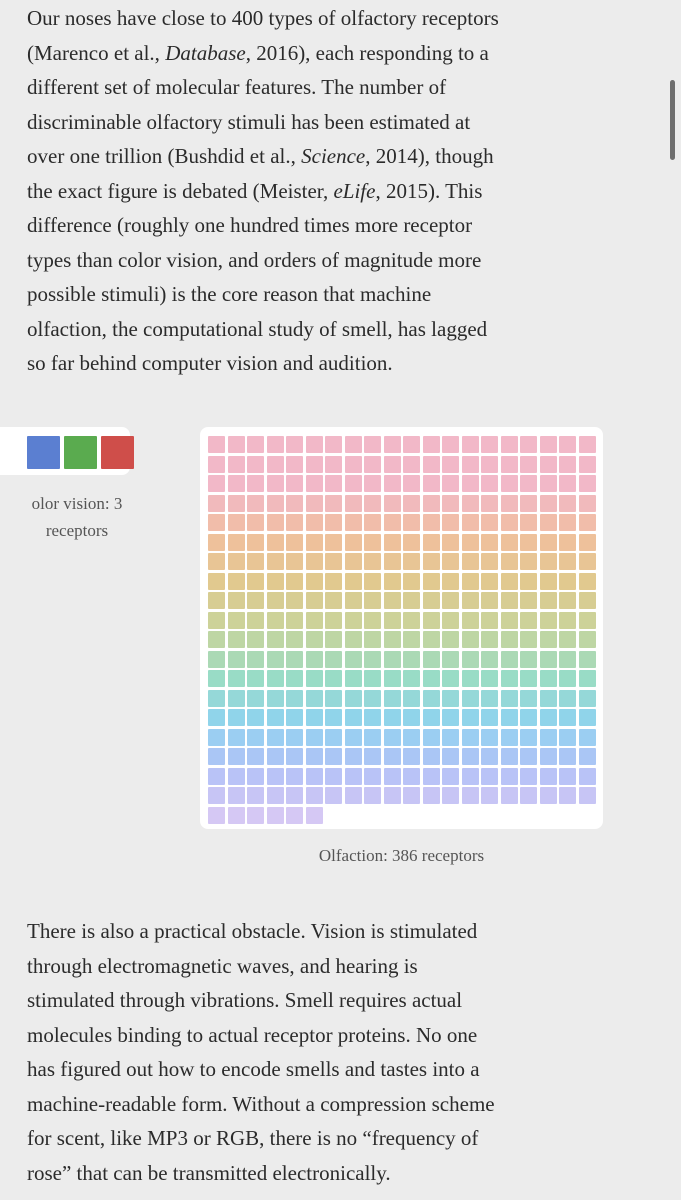 The image size is (681, 1200). I want to click on text-run: , 2015). This, so click(429, 190).